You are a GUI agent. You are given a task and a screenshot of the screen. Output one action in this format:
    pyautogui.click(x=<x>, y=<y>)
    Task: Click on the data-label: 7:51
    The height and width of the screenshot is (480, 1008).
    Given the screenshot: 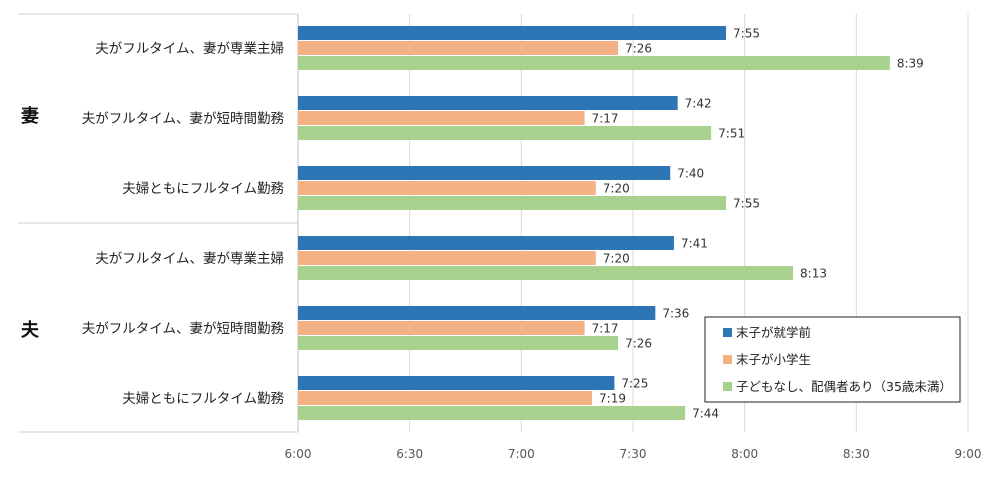 What is the action you would take?
    pyautogui.click(x=731, y=134)
    